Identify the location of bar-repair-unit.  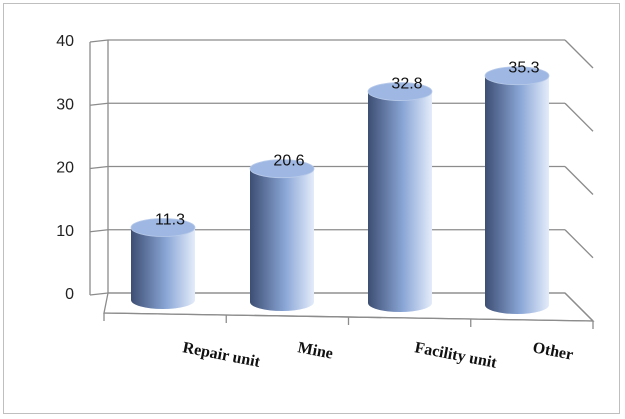
(163, 263).